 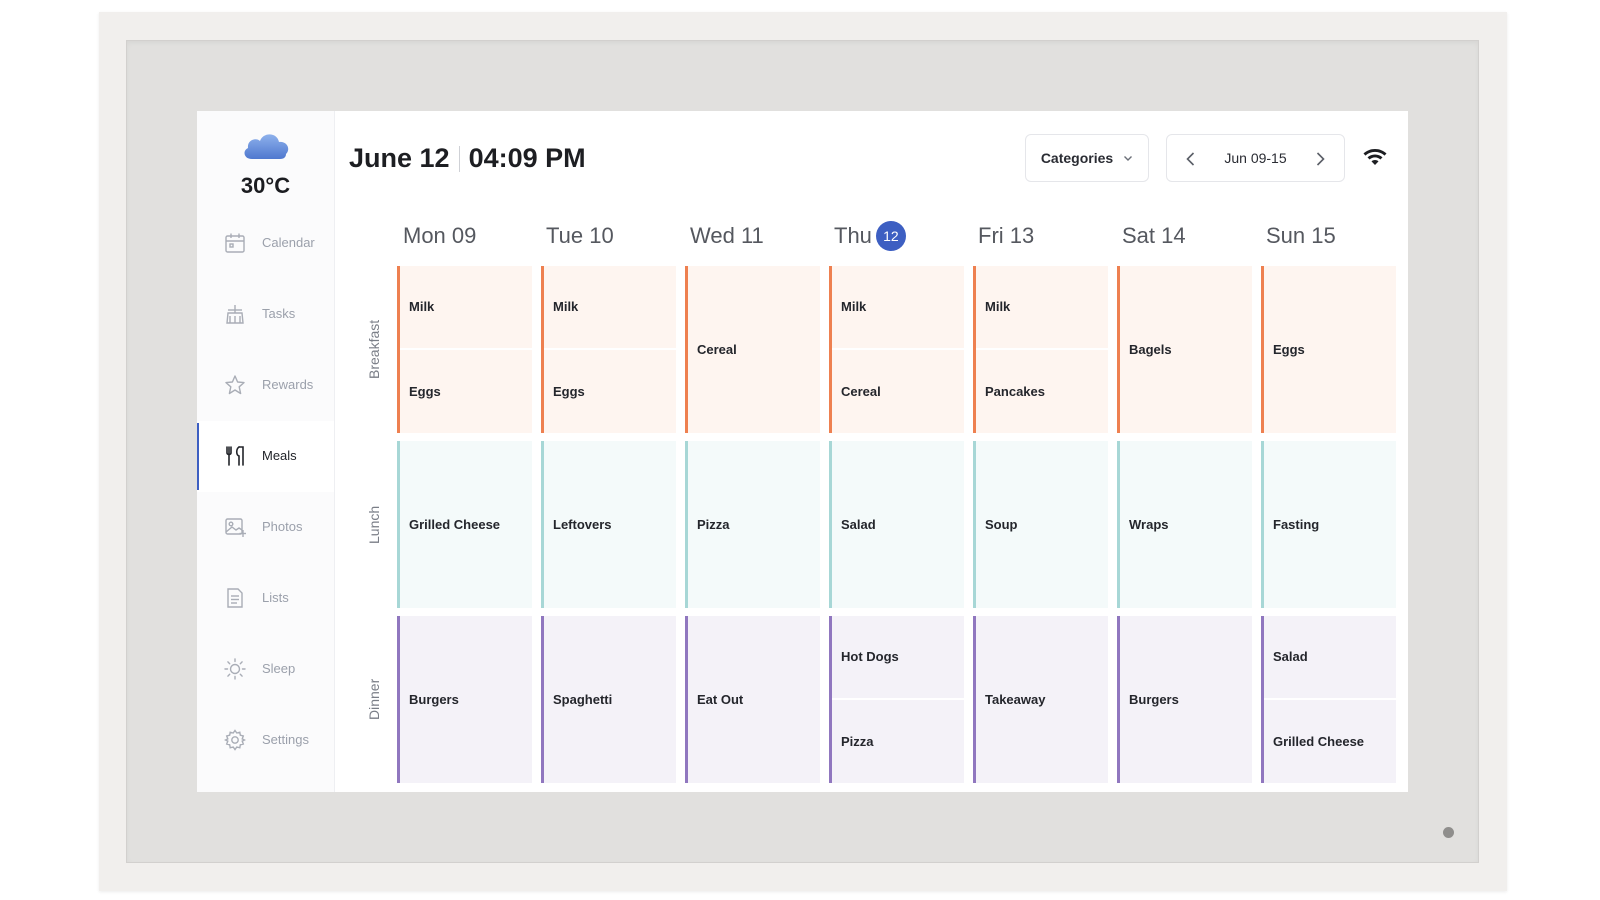 I want to click on chevron-left-icon, so click(x=1191, y=159).